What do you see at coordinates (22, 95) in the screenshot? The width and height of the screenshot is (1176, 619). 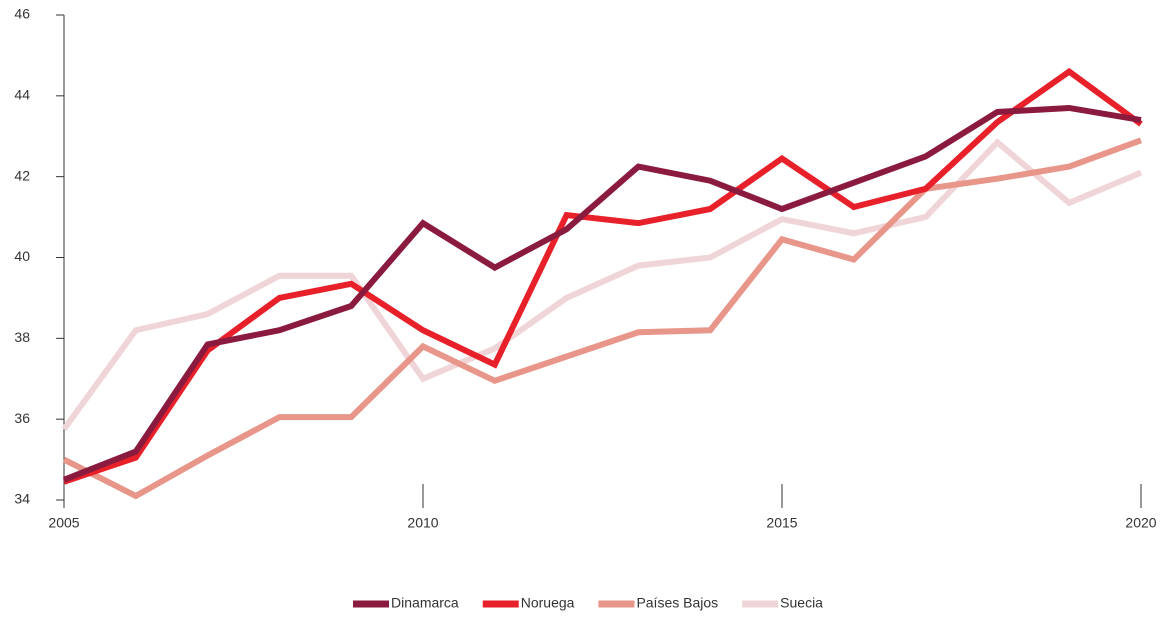 I see `y-tick-label: 44` at bounding box center [22, 95].